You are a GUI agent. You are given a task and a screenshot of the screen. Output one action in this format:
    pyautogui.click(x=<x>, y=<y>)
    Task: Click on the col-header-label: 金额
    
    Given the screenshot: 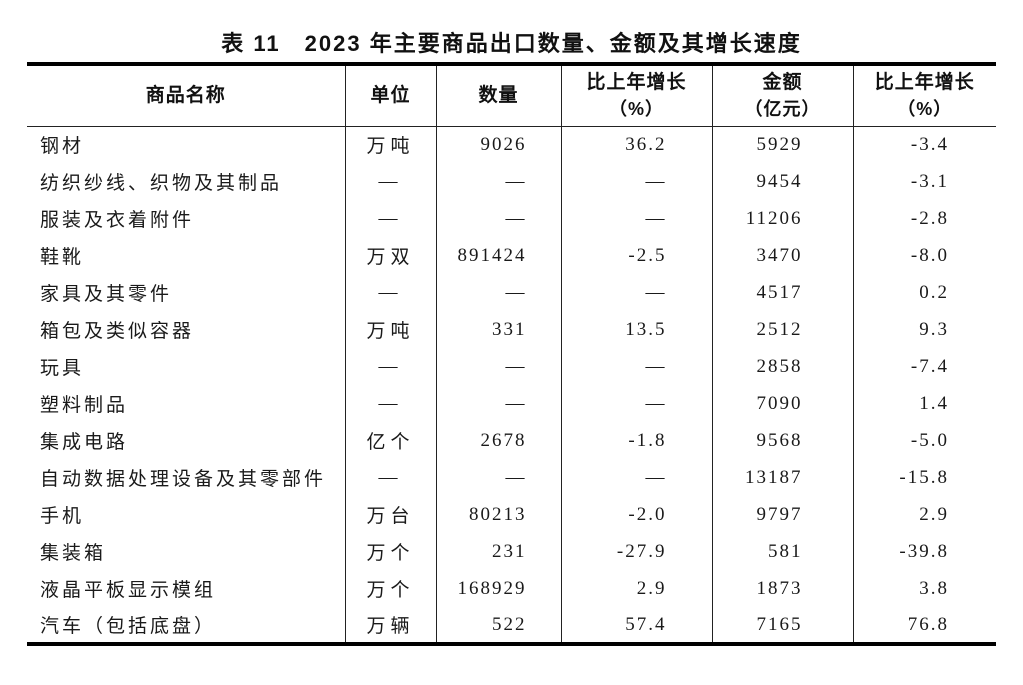 What is the action you would take?
    pyautogui.click(x=782, y=82)
    